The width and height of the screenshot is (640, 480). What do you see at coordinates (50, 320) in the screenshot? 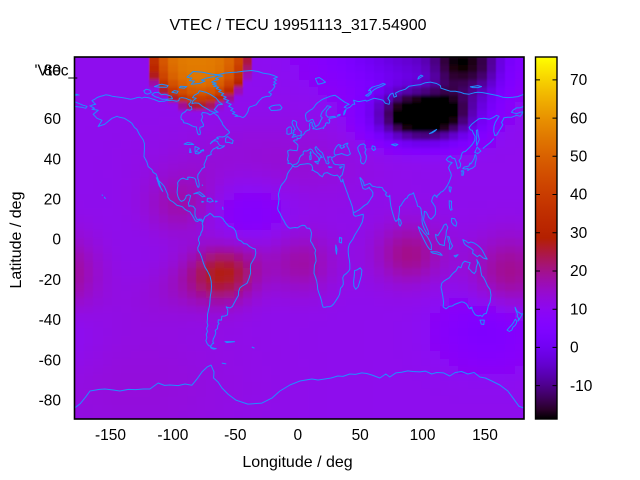
I see `svg-text: -40` at bounding box center [50, 320].